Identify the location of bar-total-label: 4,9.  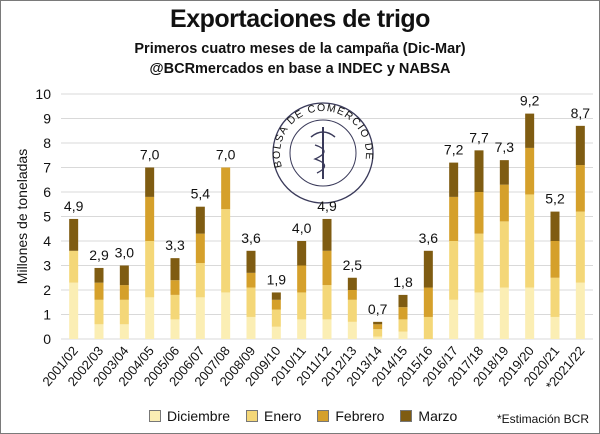
(327, 206).